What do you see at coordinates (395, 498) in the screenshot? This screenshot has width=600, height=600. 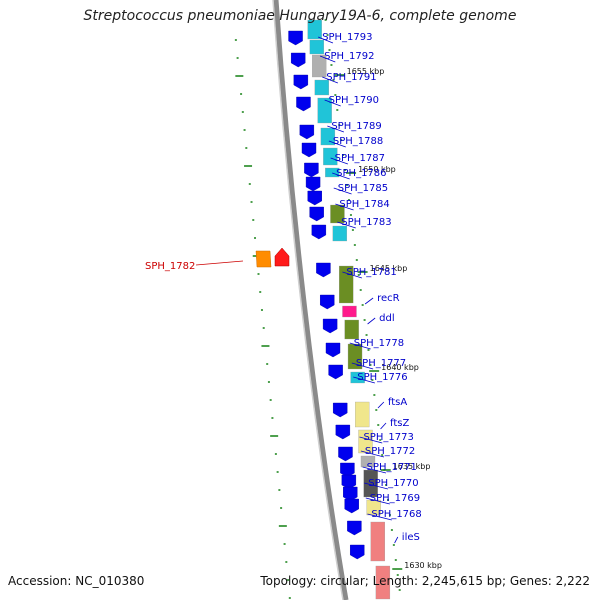 I see `gene-label: SPH_1769` at bounding box center [395, 498].